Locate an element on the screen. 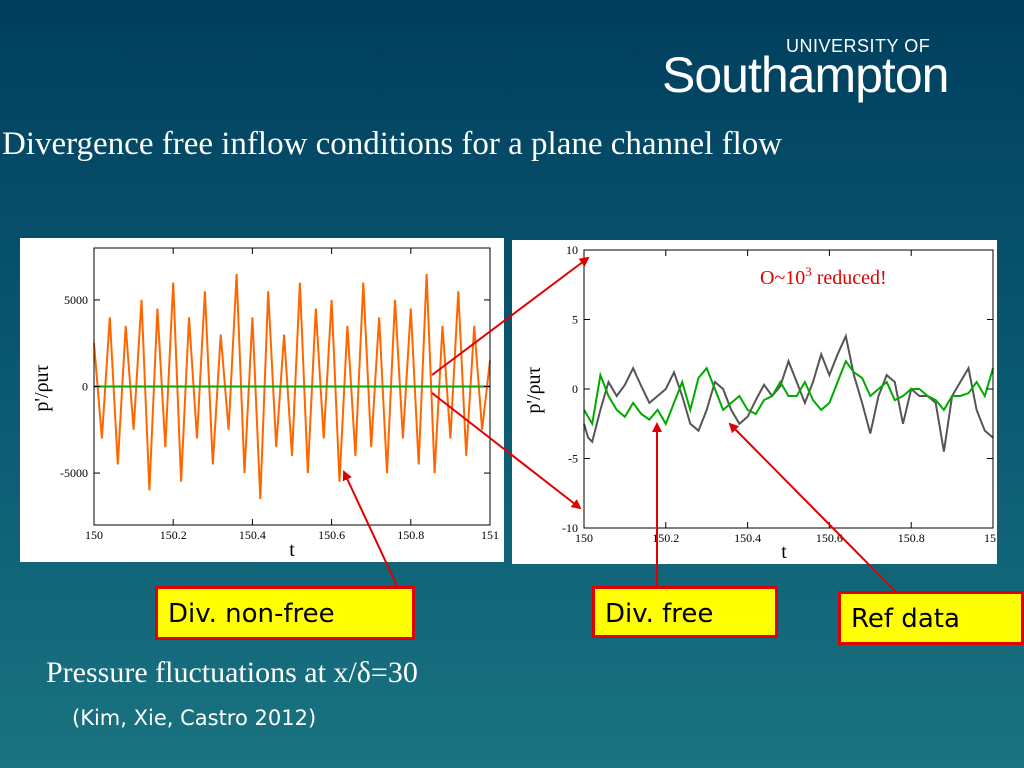 This screenshot has width=1024, height=768. y-tick-label: 5 is located at coordinates (575, 320).